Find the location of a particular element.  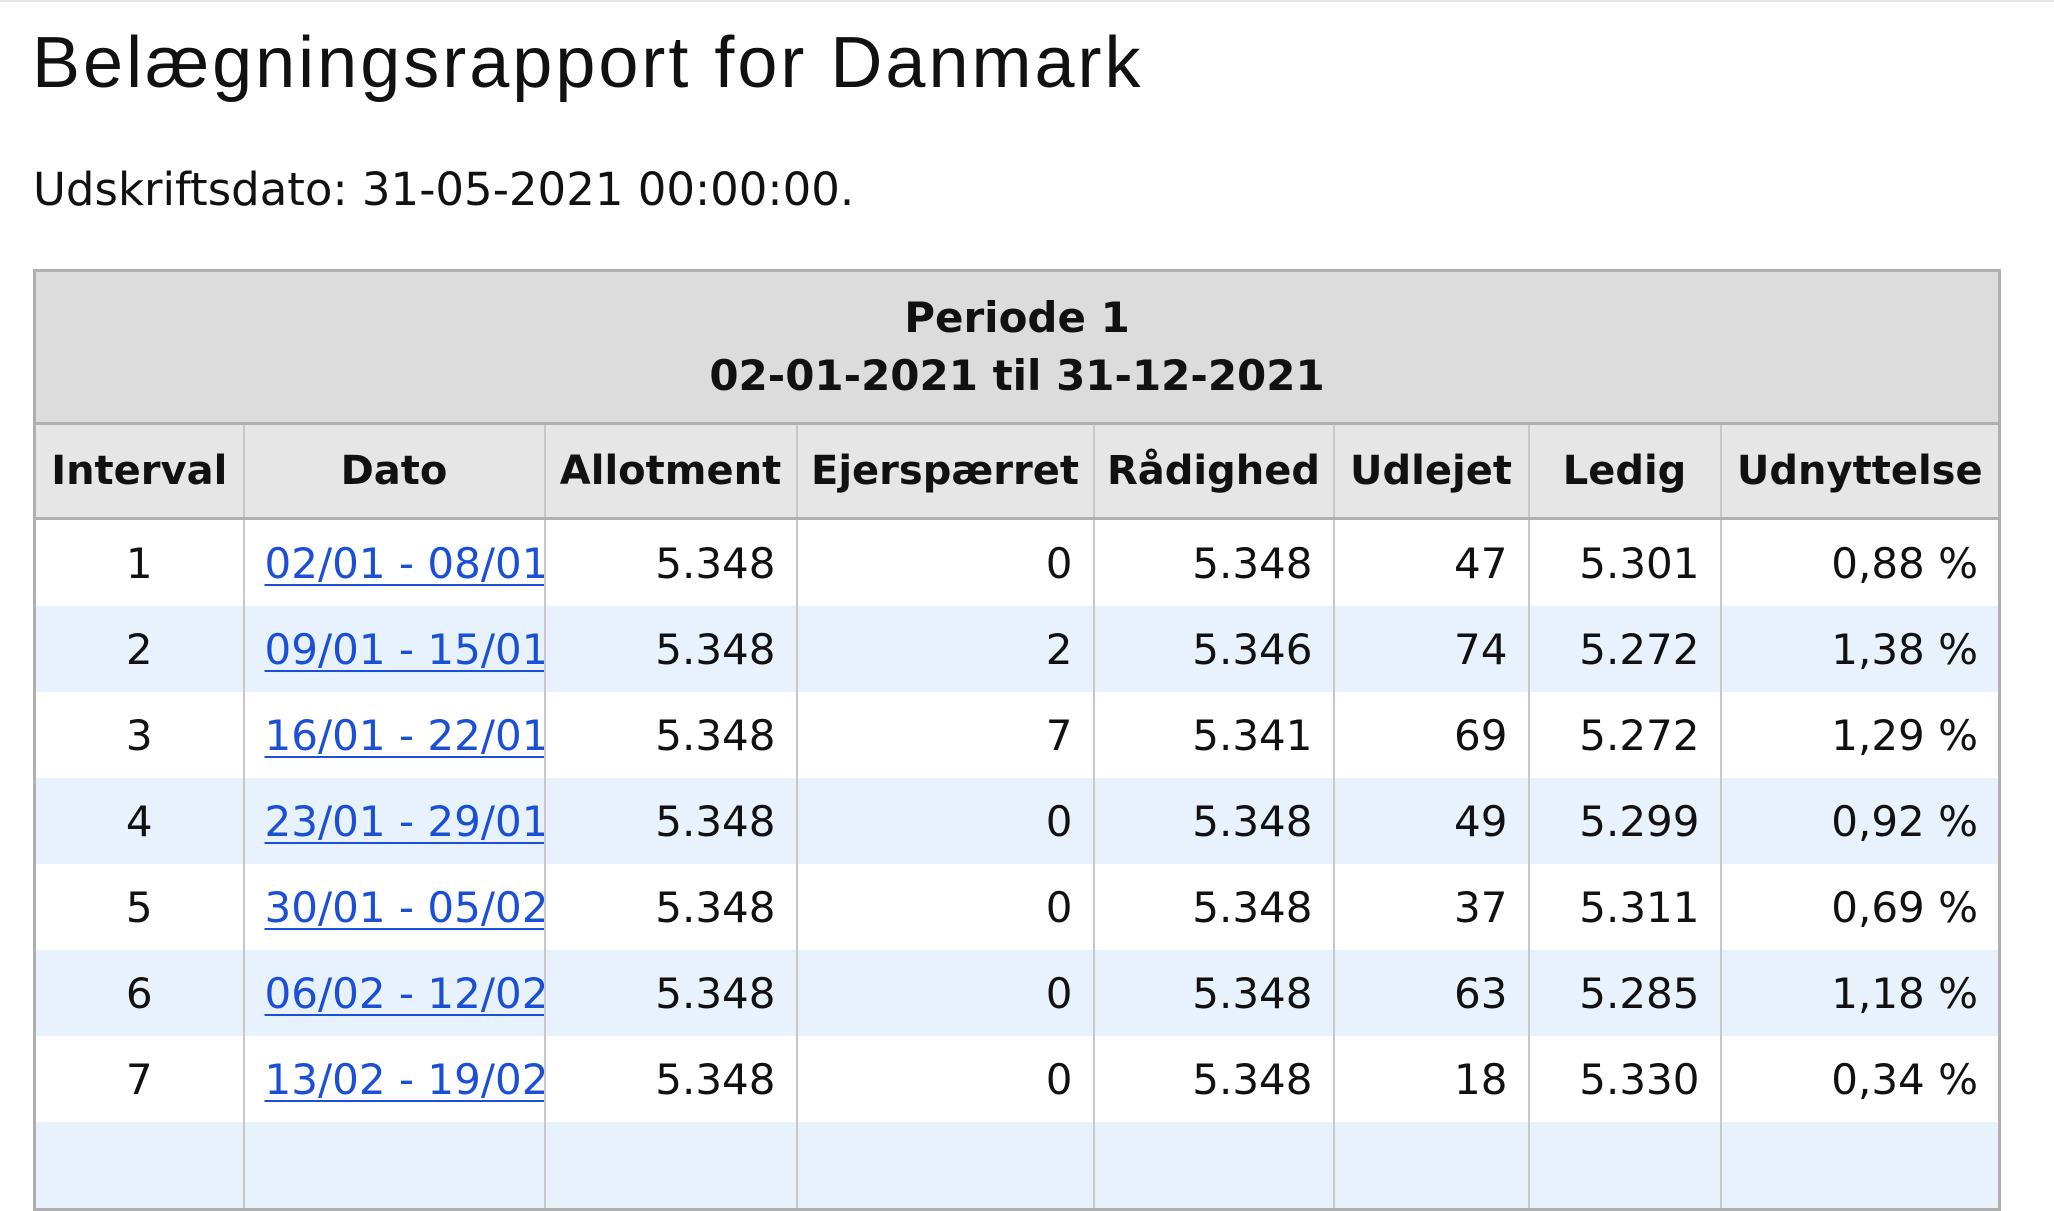

column-header-ejerspaerret: Ejerspærret is located at coordinates (945, 471).